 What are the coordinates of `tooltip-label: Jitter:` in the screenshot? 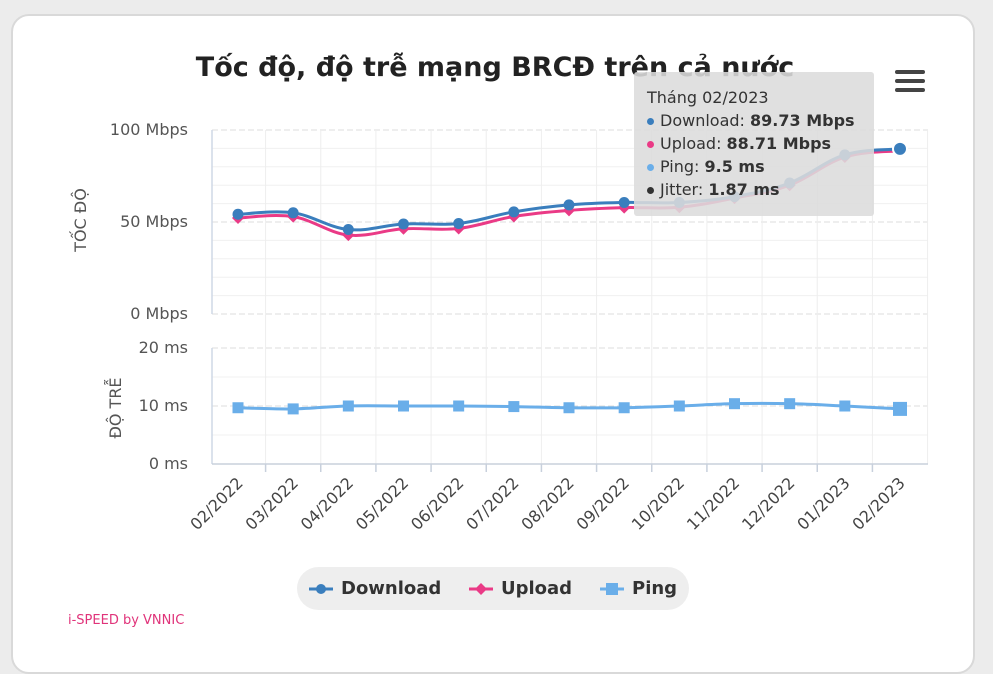 It's located at (684, 189).